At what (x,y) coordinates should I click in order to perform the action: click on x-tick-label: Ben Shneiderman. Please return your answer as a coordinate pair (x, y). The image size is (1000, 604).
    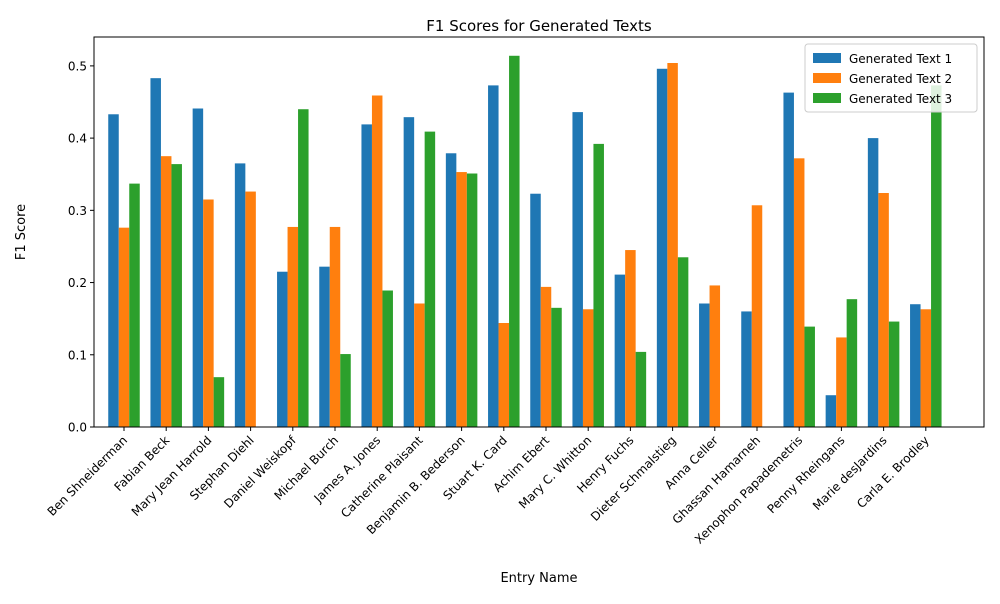
    Looking at the image, I should click on (88, 476).